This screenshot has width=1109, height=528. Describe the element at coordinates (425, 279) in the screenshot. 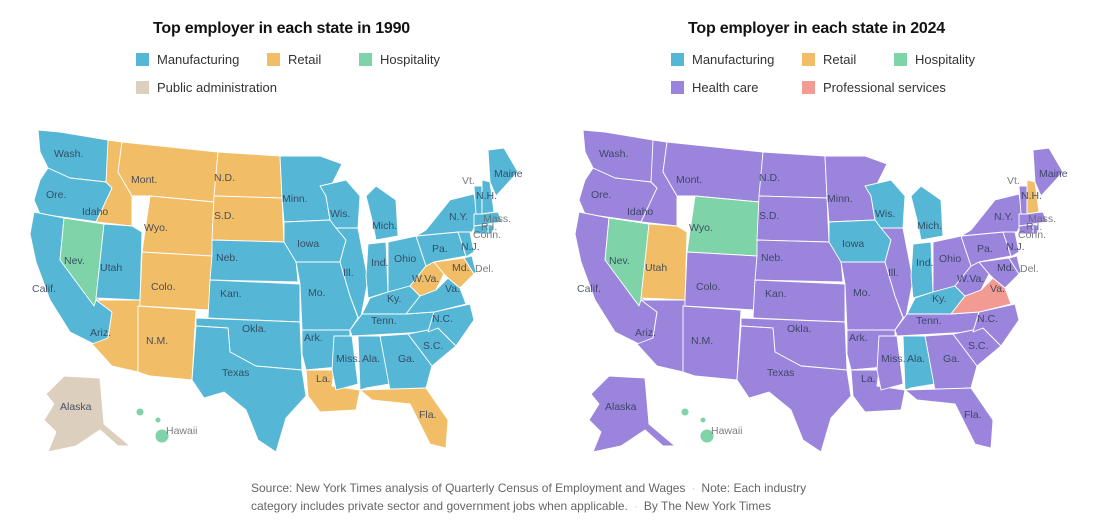

I see `state-label-wv: W.Va.` at that location.